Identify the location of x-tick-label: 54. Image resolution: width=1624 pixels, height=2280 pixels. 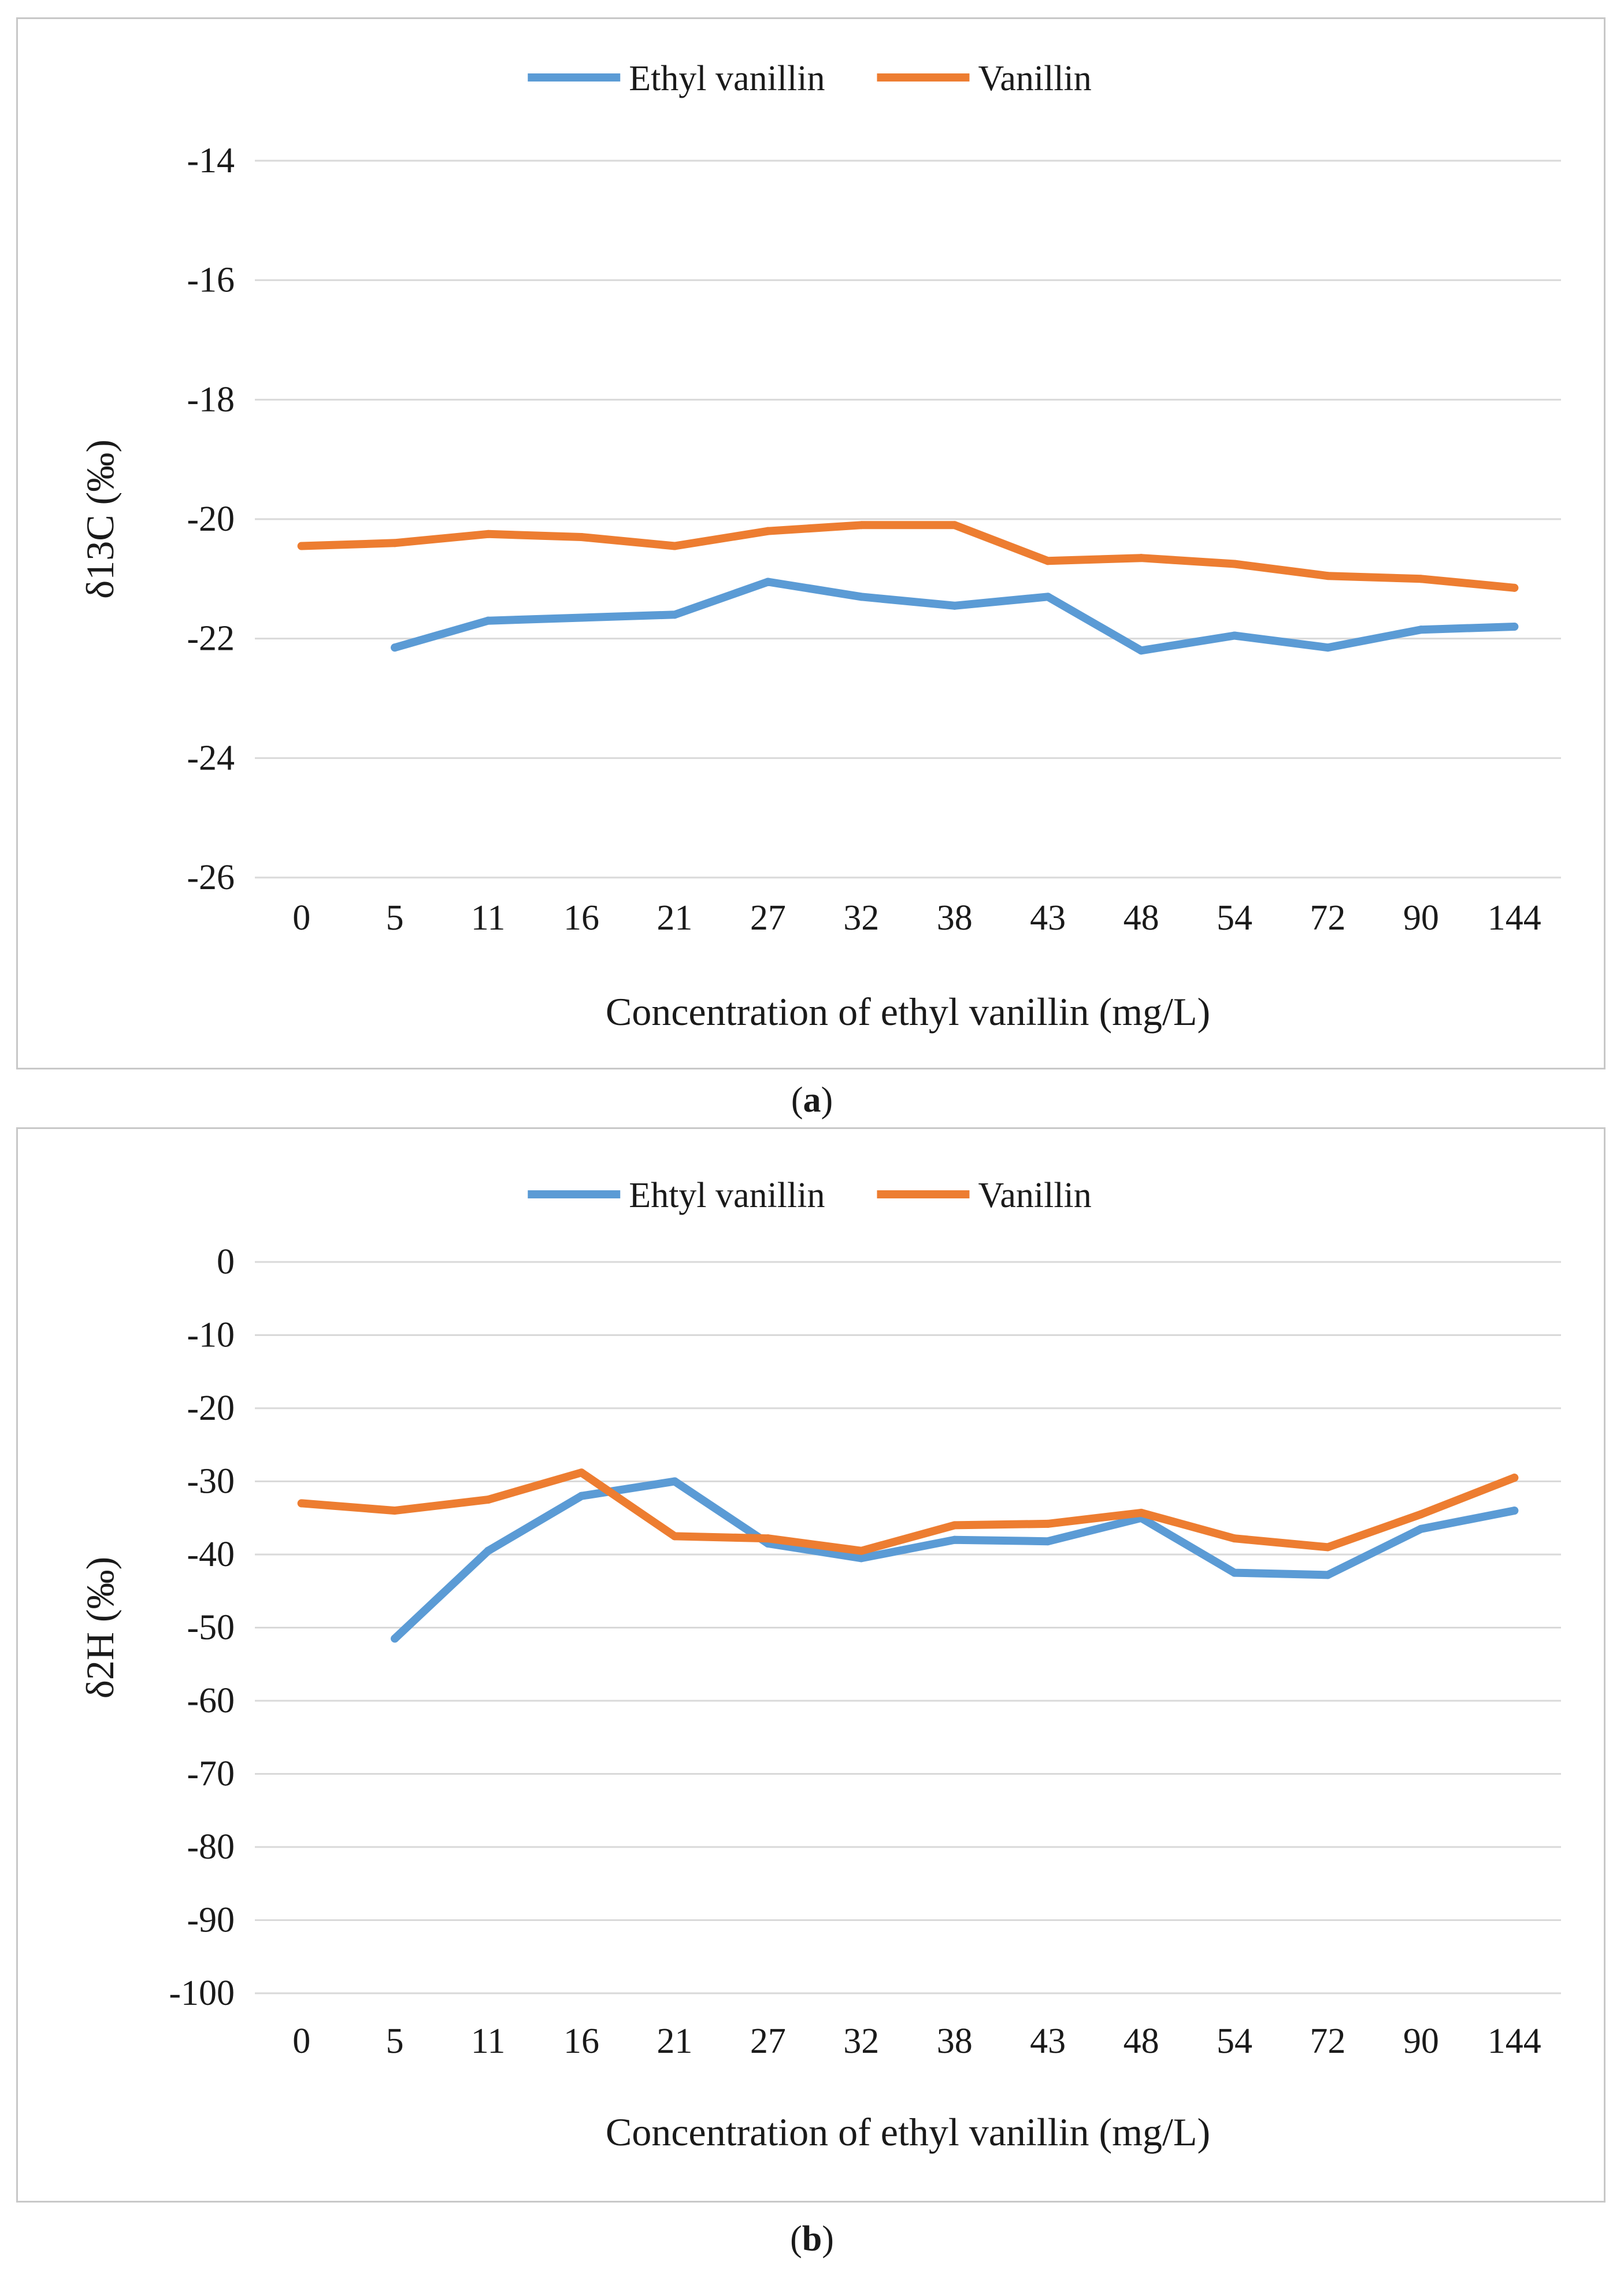
(1234, 918).